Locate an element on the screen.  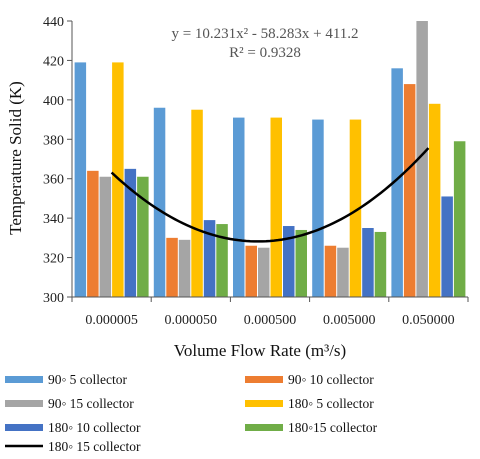
bar-2-0.050000 is located at coordinates (409, 190).